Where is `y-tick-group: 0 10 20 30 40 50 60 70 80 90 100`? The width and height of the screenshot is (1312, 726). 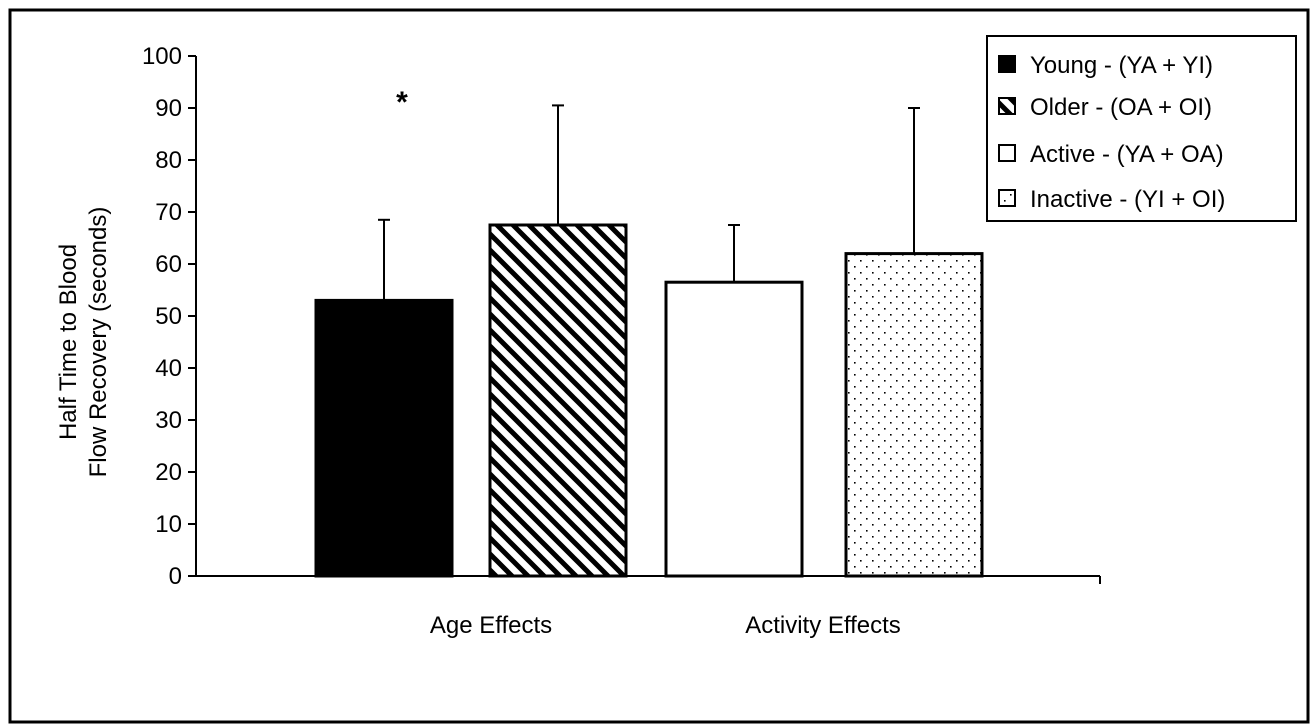
y-tick-group: 0 10 20 30 40 50 60 70 80 90 100 is located at coordinates (169, 316).